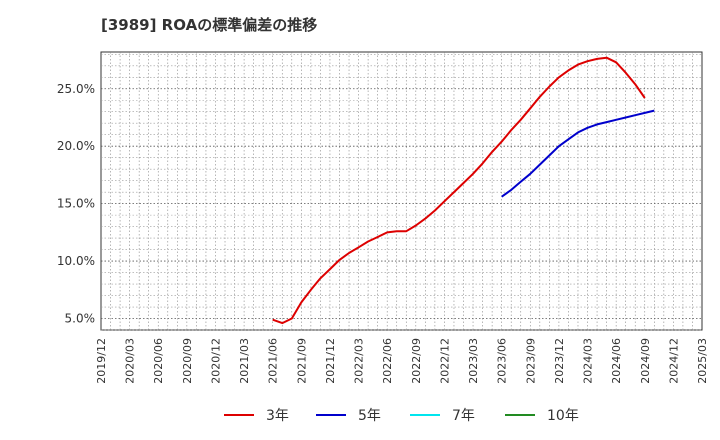 This screenshot has width=720, height=440. I want to click on x-tick-label: 2022/03, so click(359, 361).